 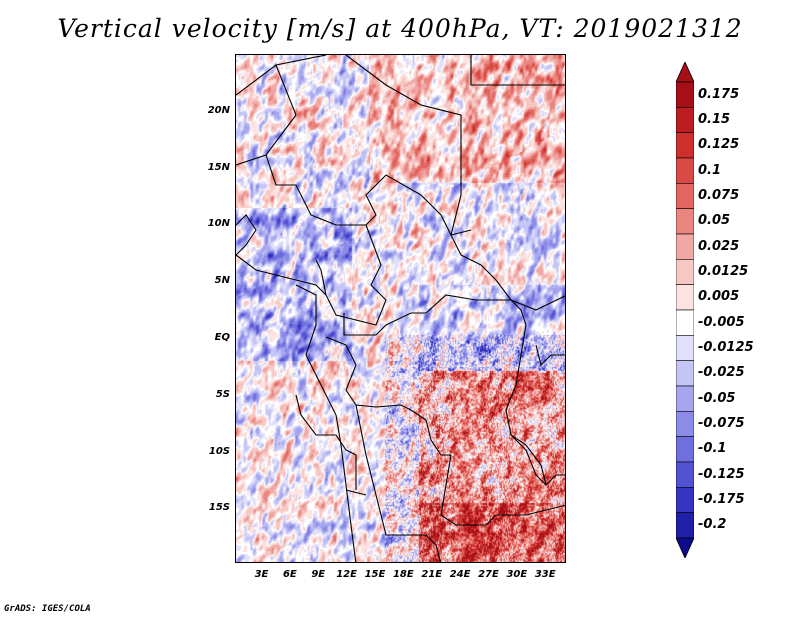 I want to click on lat-tick-label: 10N, so click(x=218, y=224).